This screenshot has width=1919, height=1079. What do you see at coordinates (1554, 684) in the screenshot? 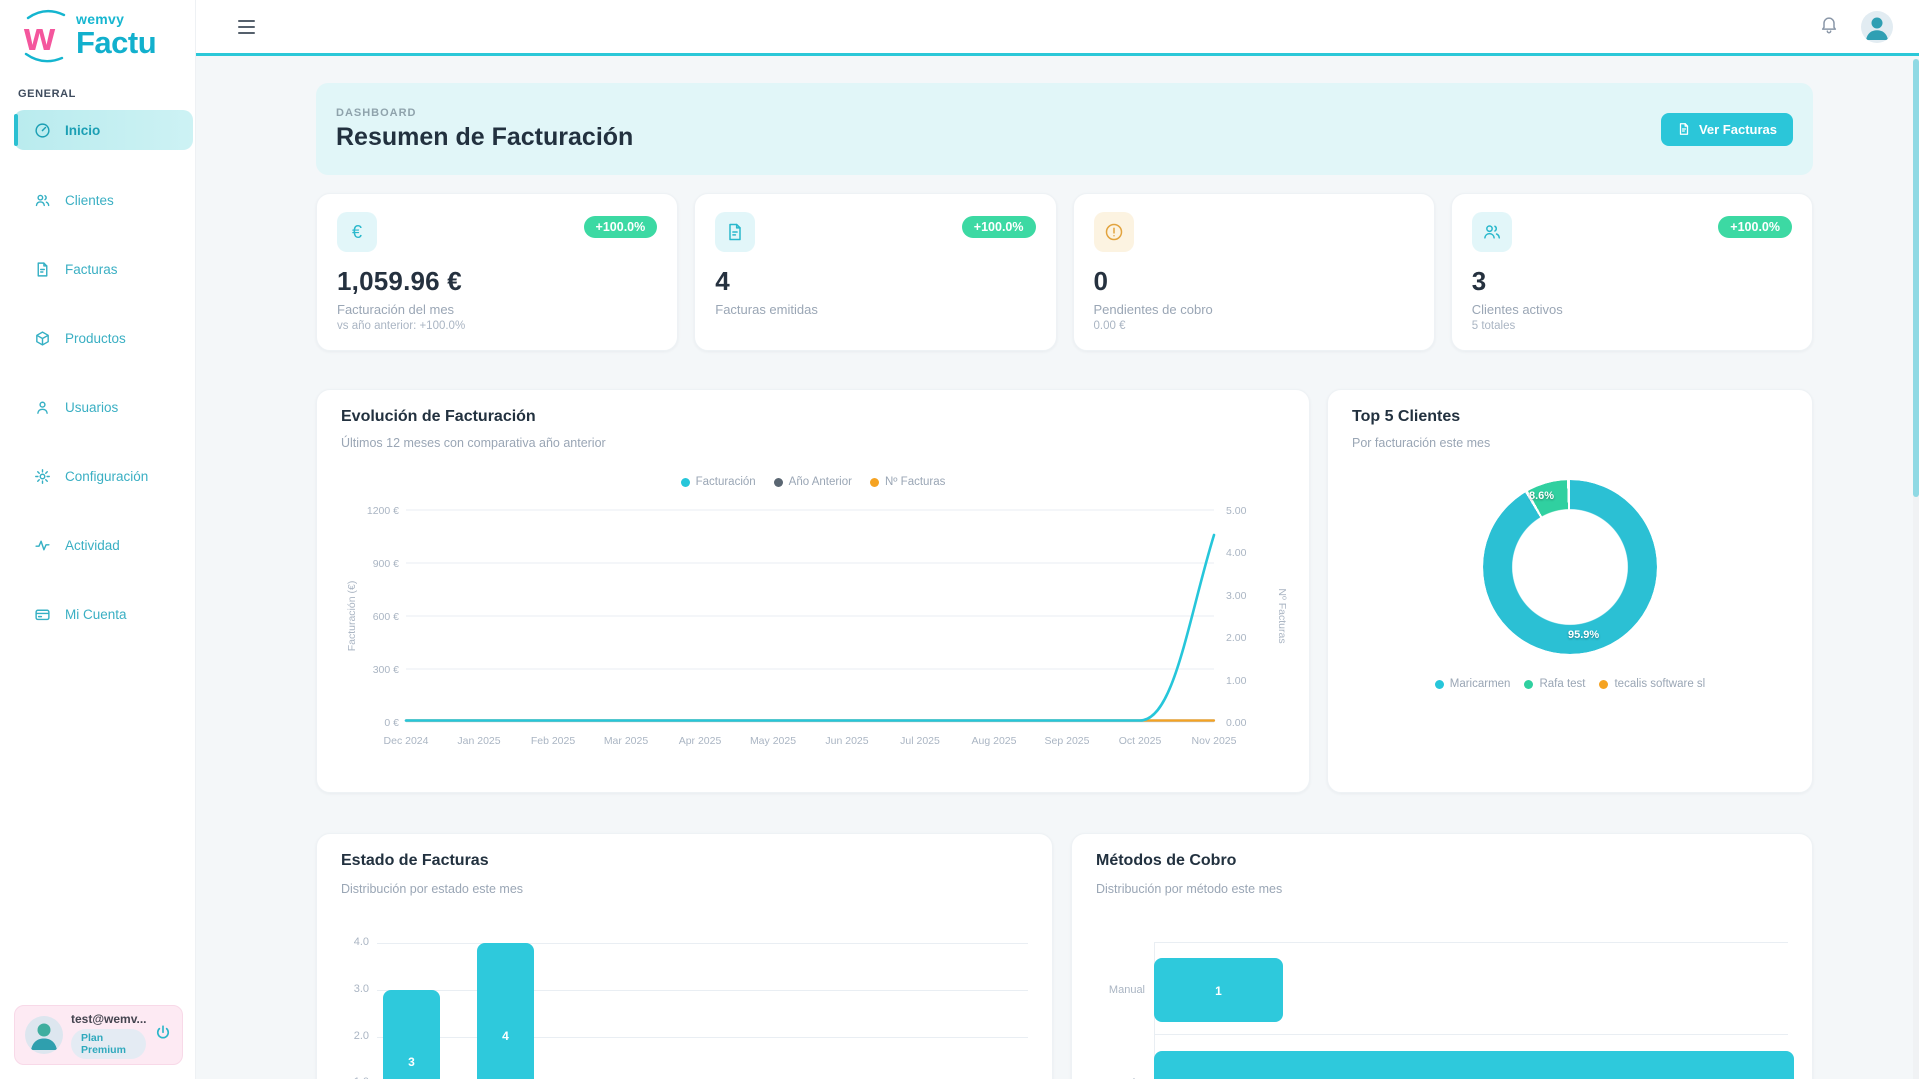
I see `legend-rafa-test: Rafa test` at bounding box center [1554, 684].